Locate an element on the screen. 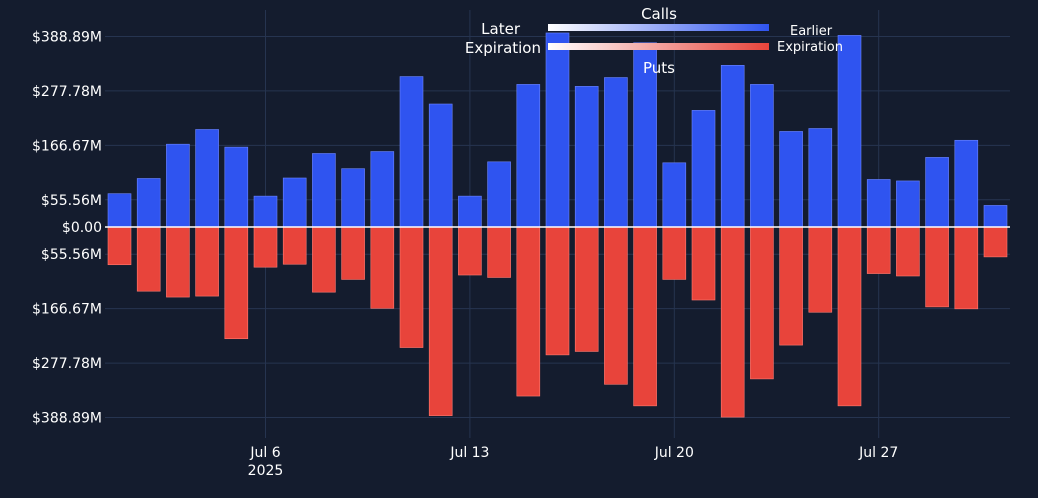 The width and height of the screenshot is (1038, 498). x-tick-label: Jul 6 is located at coordinates (264, 453).